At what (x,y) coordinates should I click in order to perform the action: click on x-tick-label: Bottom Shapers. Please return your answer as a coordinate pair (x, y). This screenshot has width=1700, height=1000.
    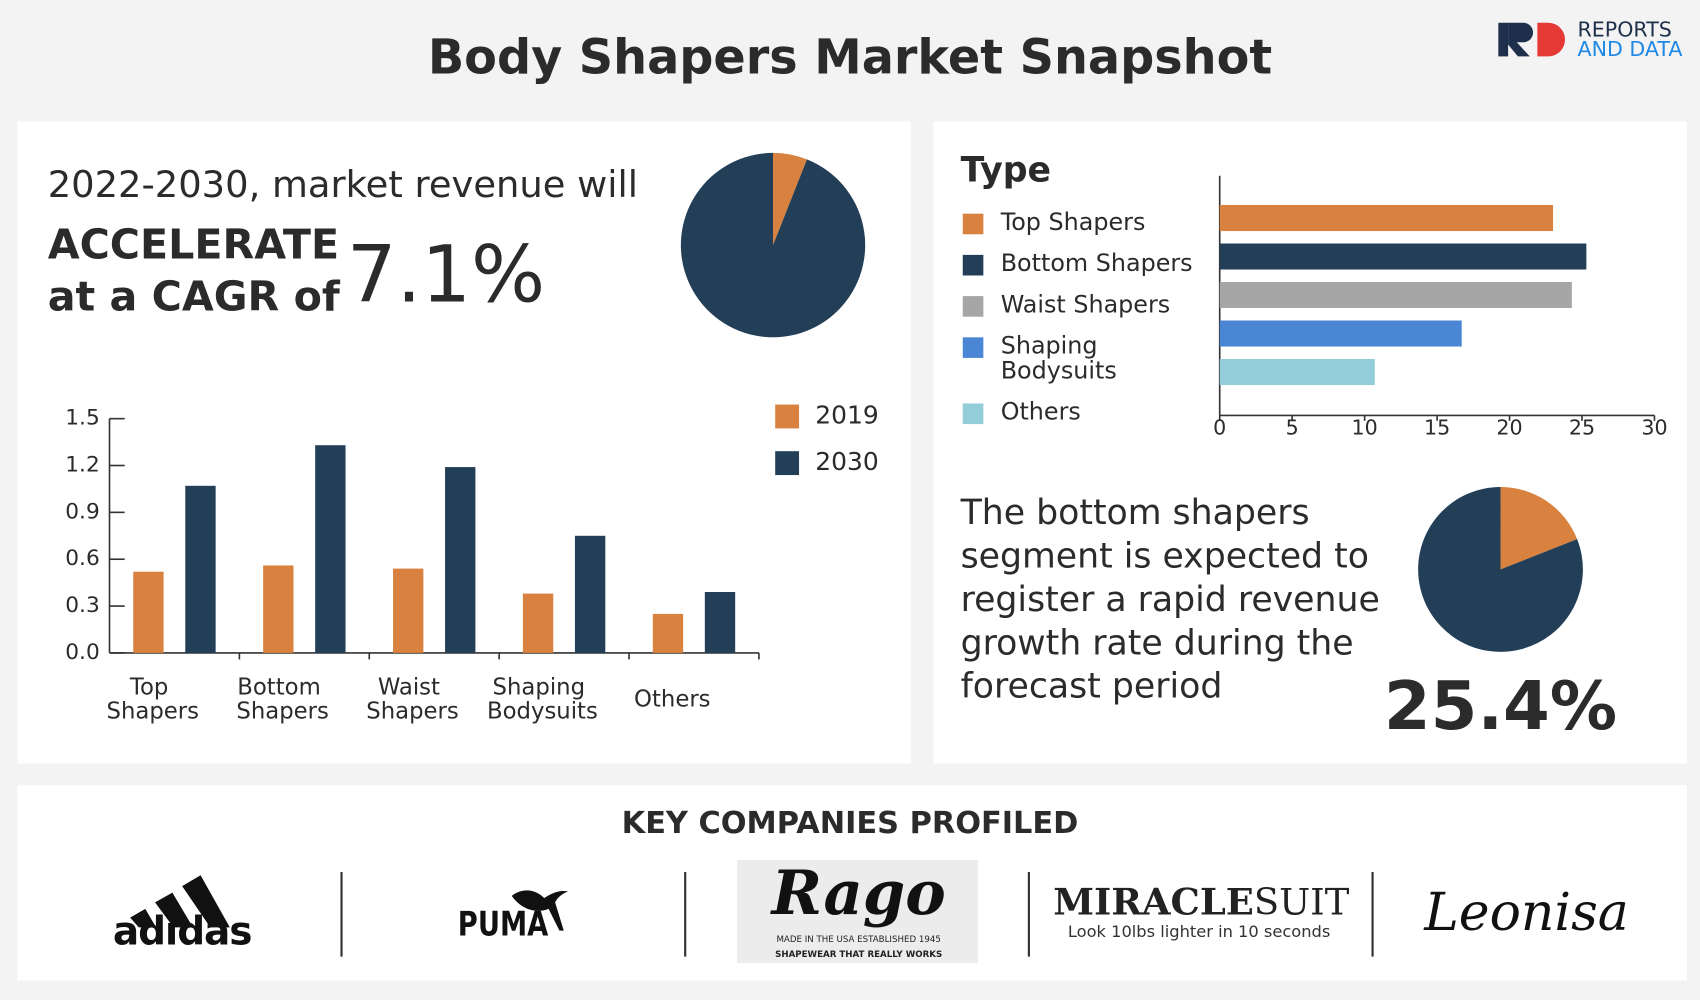
    Looking at the image, I should click on (282, 699).